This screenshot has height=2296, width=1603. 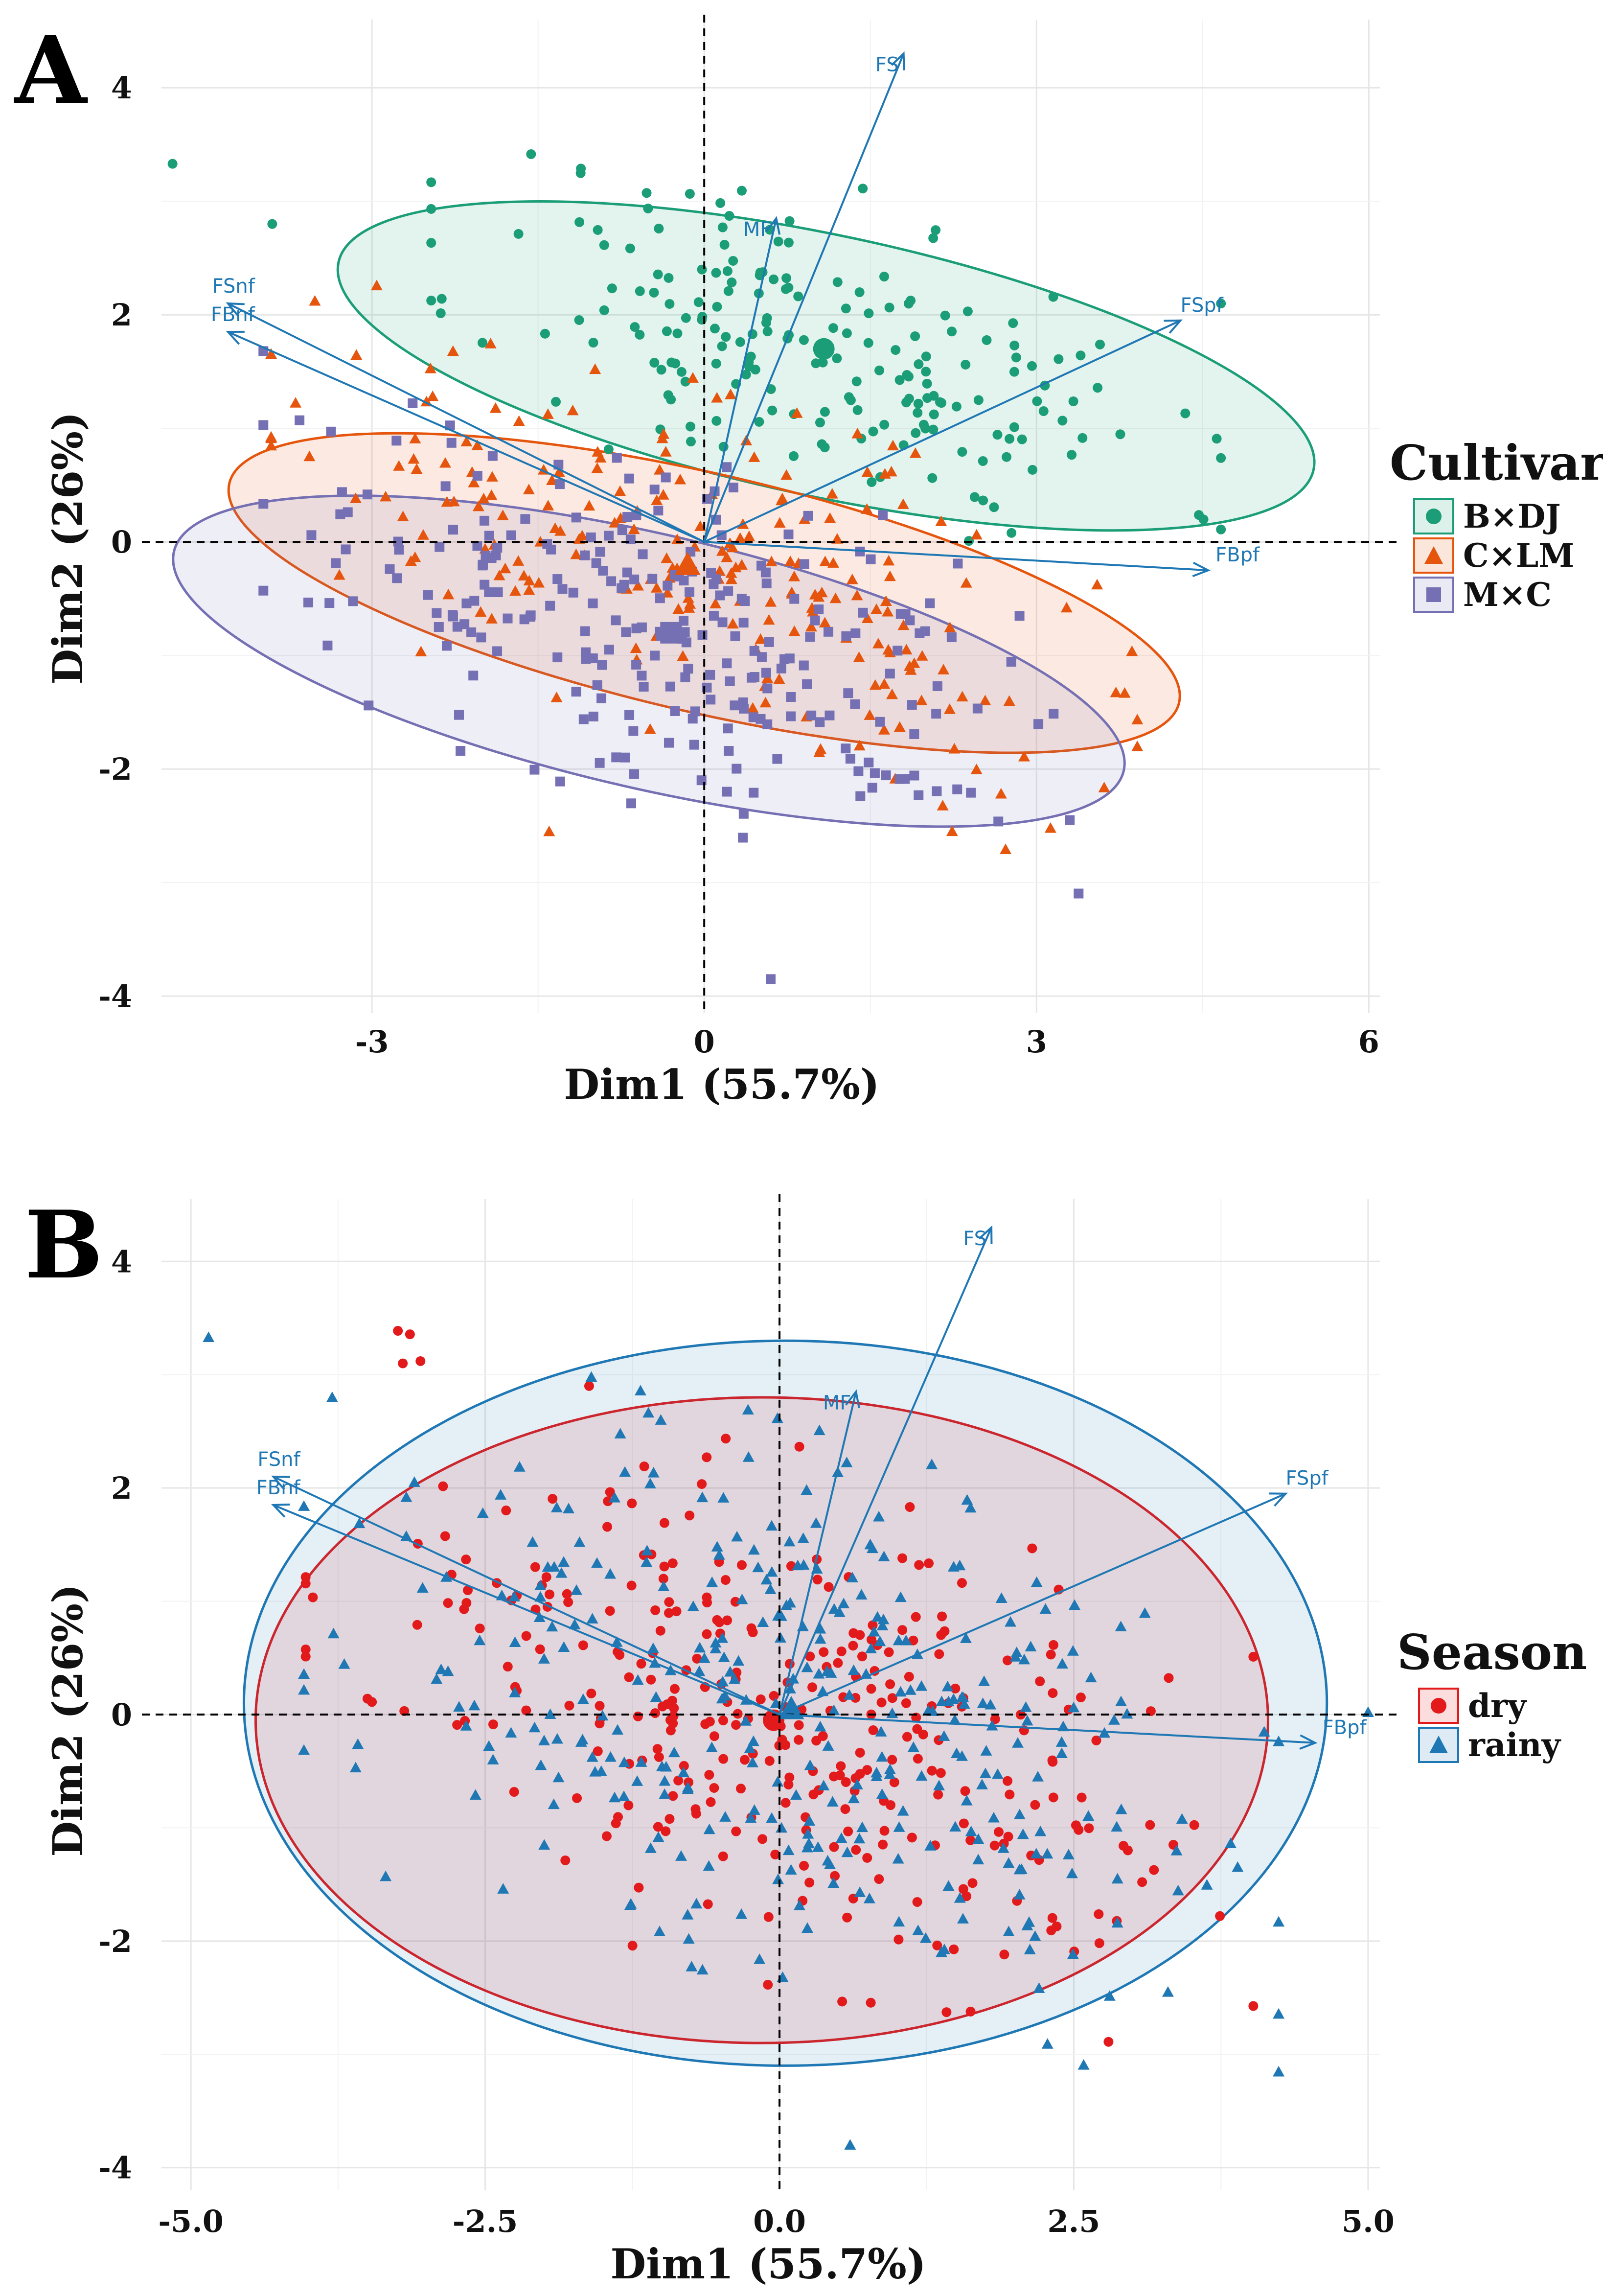 What do you see at coordinates (1368, 1042) in the screenshot?
I see `x-tick-label: 6` at bounding box center [1368, 1042].